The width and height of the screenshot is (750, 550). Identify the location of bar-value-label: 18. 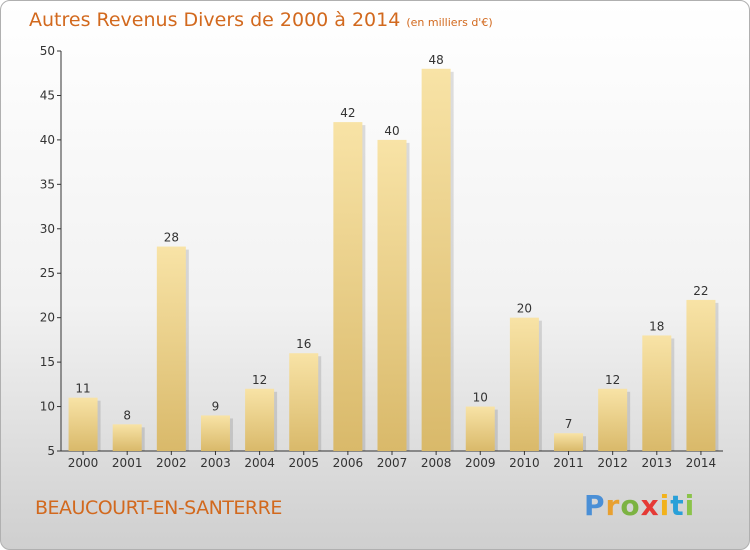
(656, 326).